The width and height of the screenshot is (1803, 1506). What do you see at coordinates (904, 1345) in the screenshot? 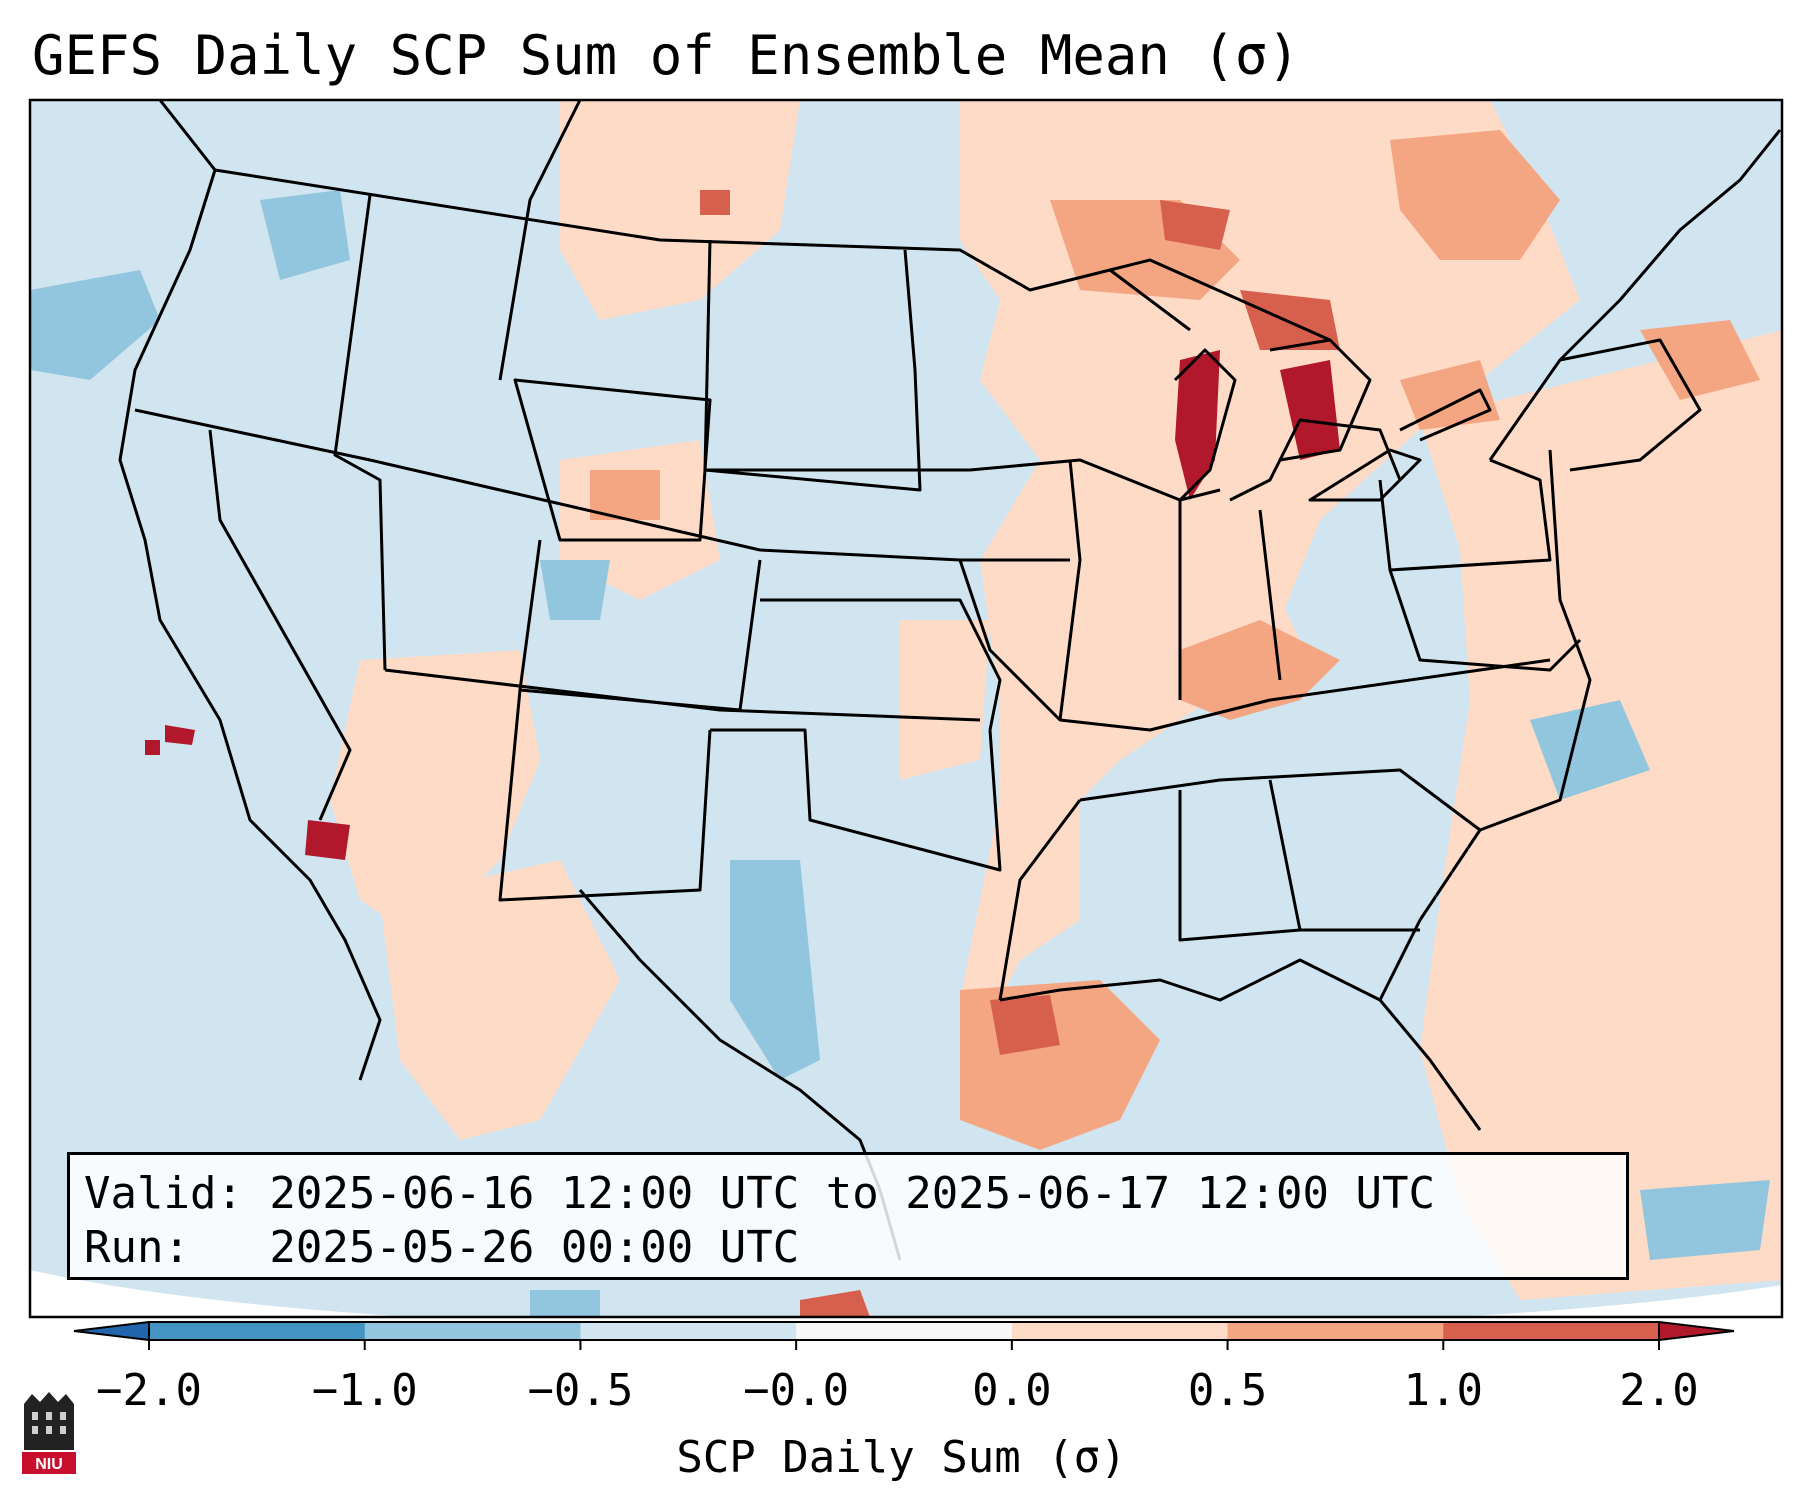
I see `colorbar-ticks` at bounding box center [904, 1345].